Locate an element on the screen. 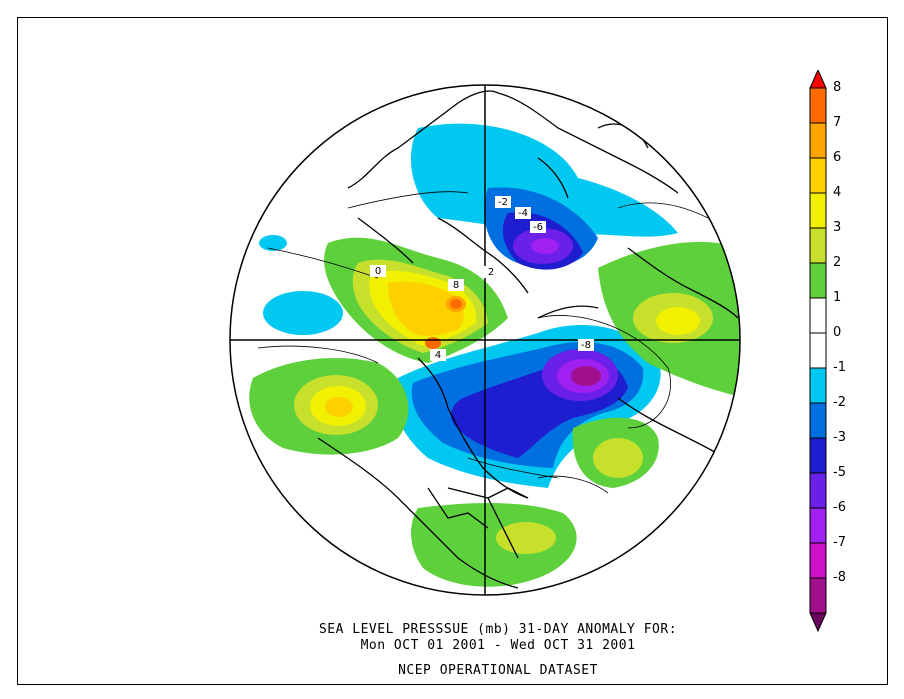  contour-label: 4 is located at coordinates (438, 355).